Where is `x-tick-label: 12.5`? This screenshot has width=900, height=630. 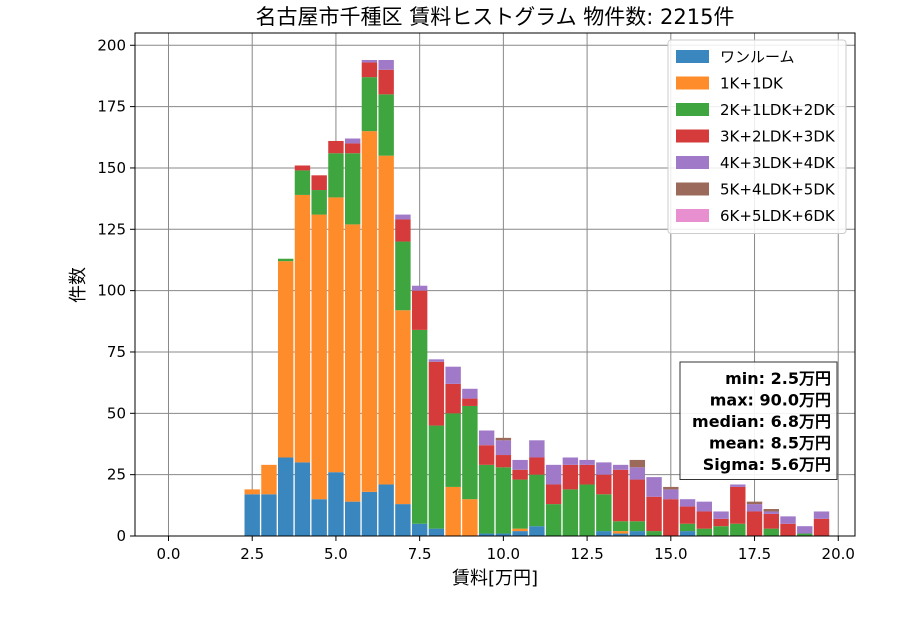
x-tick-label: 12.5 is located at coordinates (586, 554).